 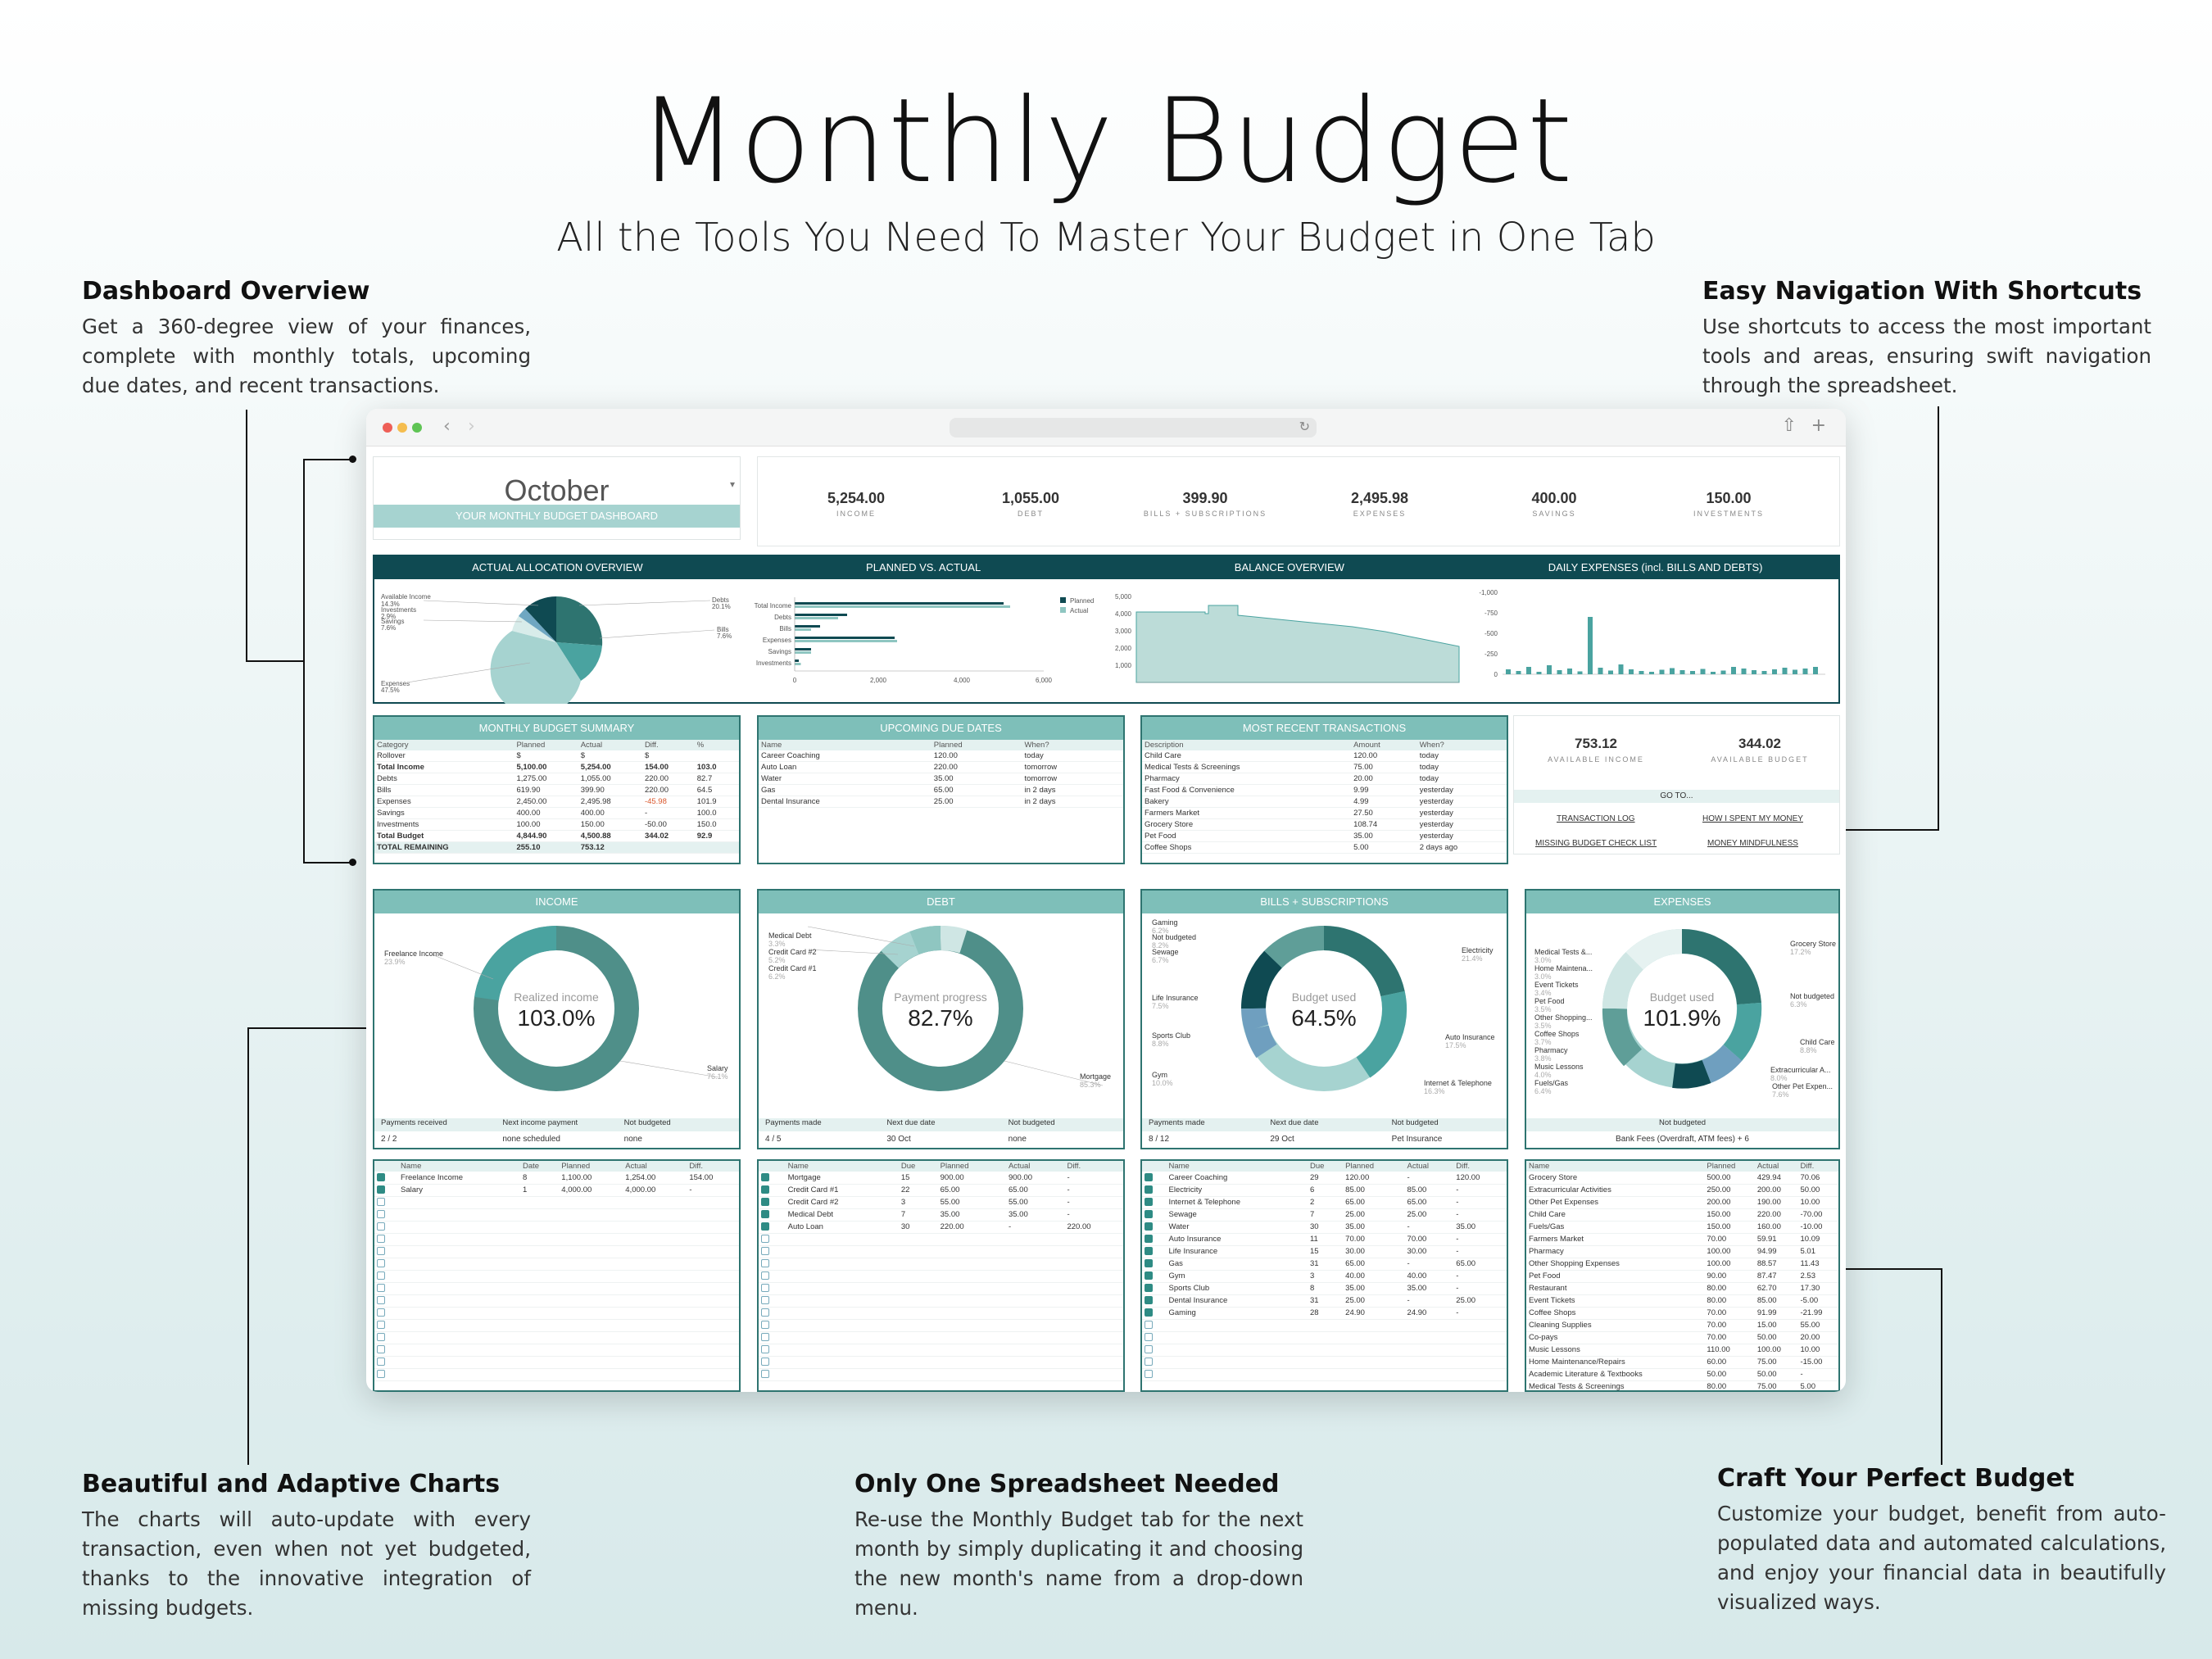 What do you see at coordinates (1304, 426) in the screenshot?
I see `reload-icon: ↻` at bounding box center [1304, 426].